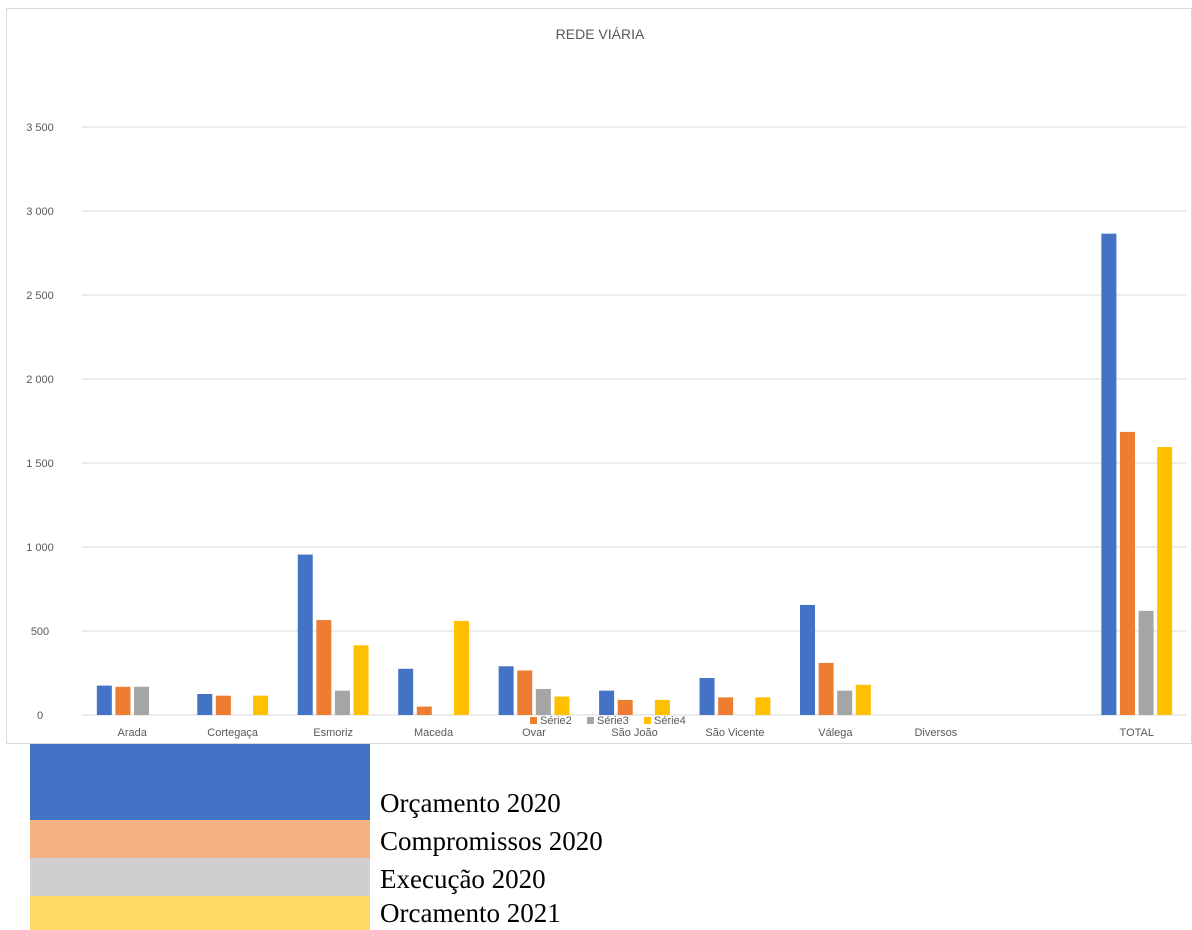  What do you see at coordinates (40, 380) in the screenshot?
I see `y-tick-label: 2 000` at bounding box center [40, 380].